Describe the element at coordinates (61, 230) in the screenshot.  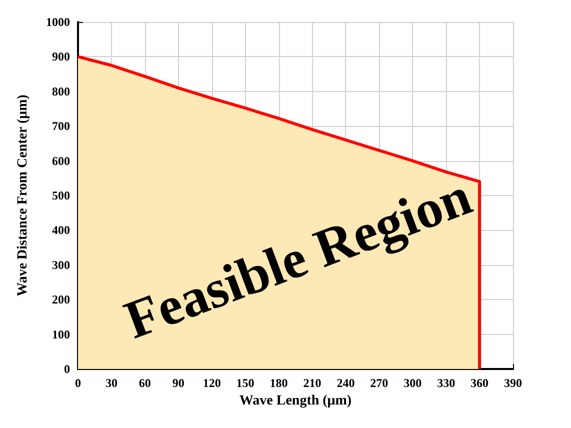
I see `y-tick-label: 400` at that location.